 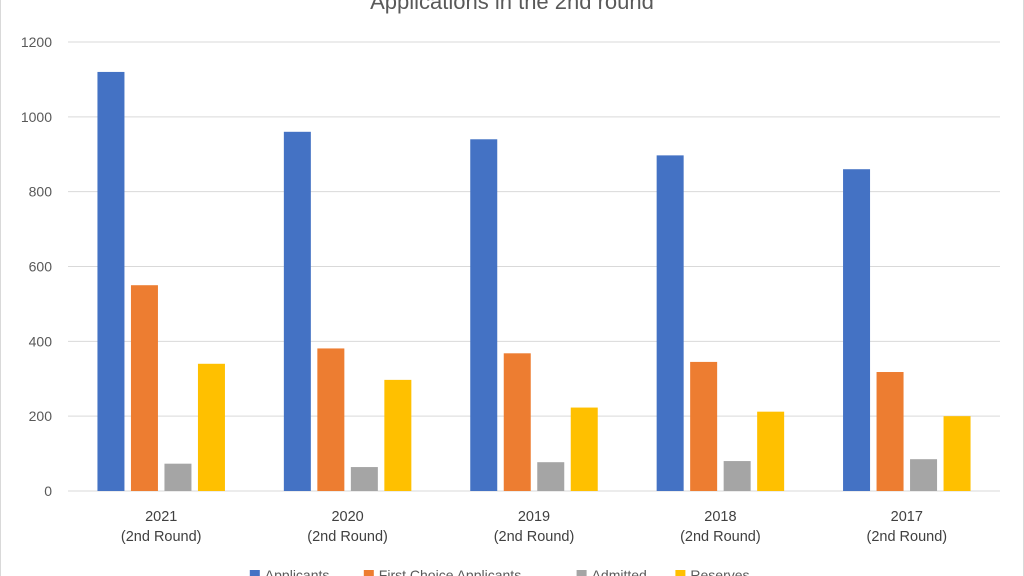 What do you see at coordinates (36, 42) in the screenshot?
I see `y-tick-label: 1200` at bounding box center [36, 42].